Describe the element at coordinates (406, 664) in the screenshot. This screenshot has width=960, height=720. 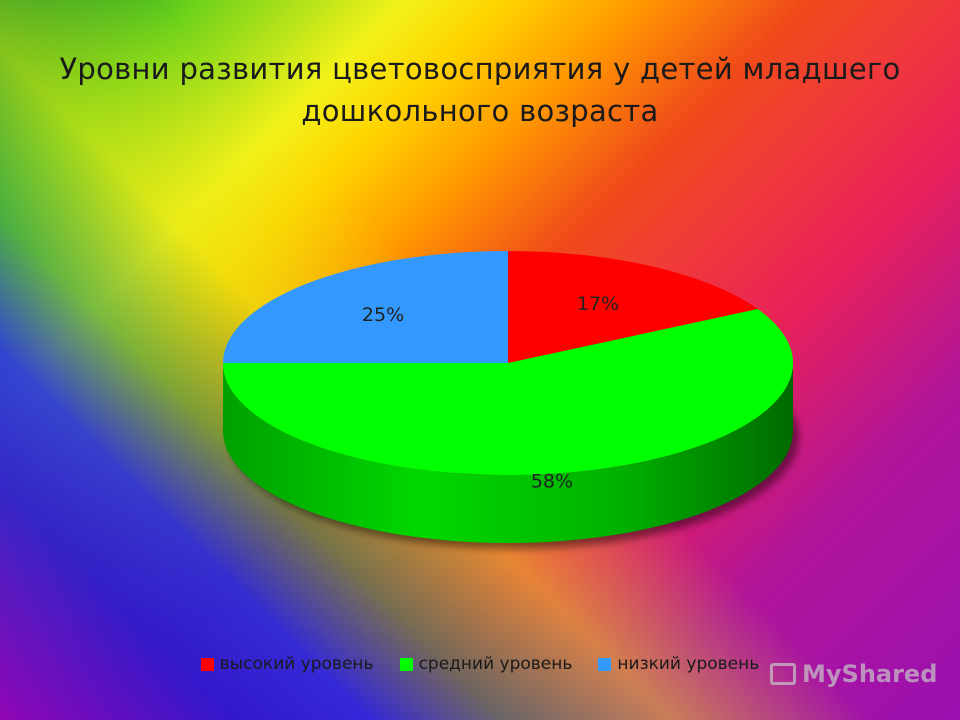
I see `legend-swatch-medium` at that location.